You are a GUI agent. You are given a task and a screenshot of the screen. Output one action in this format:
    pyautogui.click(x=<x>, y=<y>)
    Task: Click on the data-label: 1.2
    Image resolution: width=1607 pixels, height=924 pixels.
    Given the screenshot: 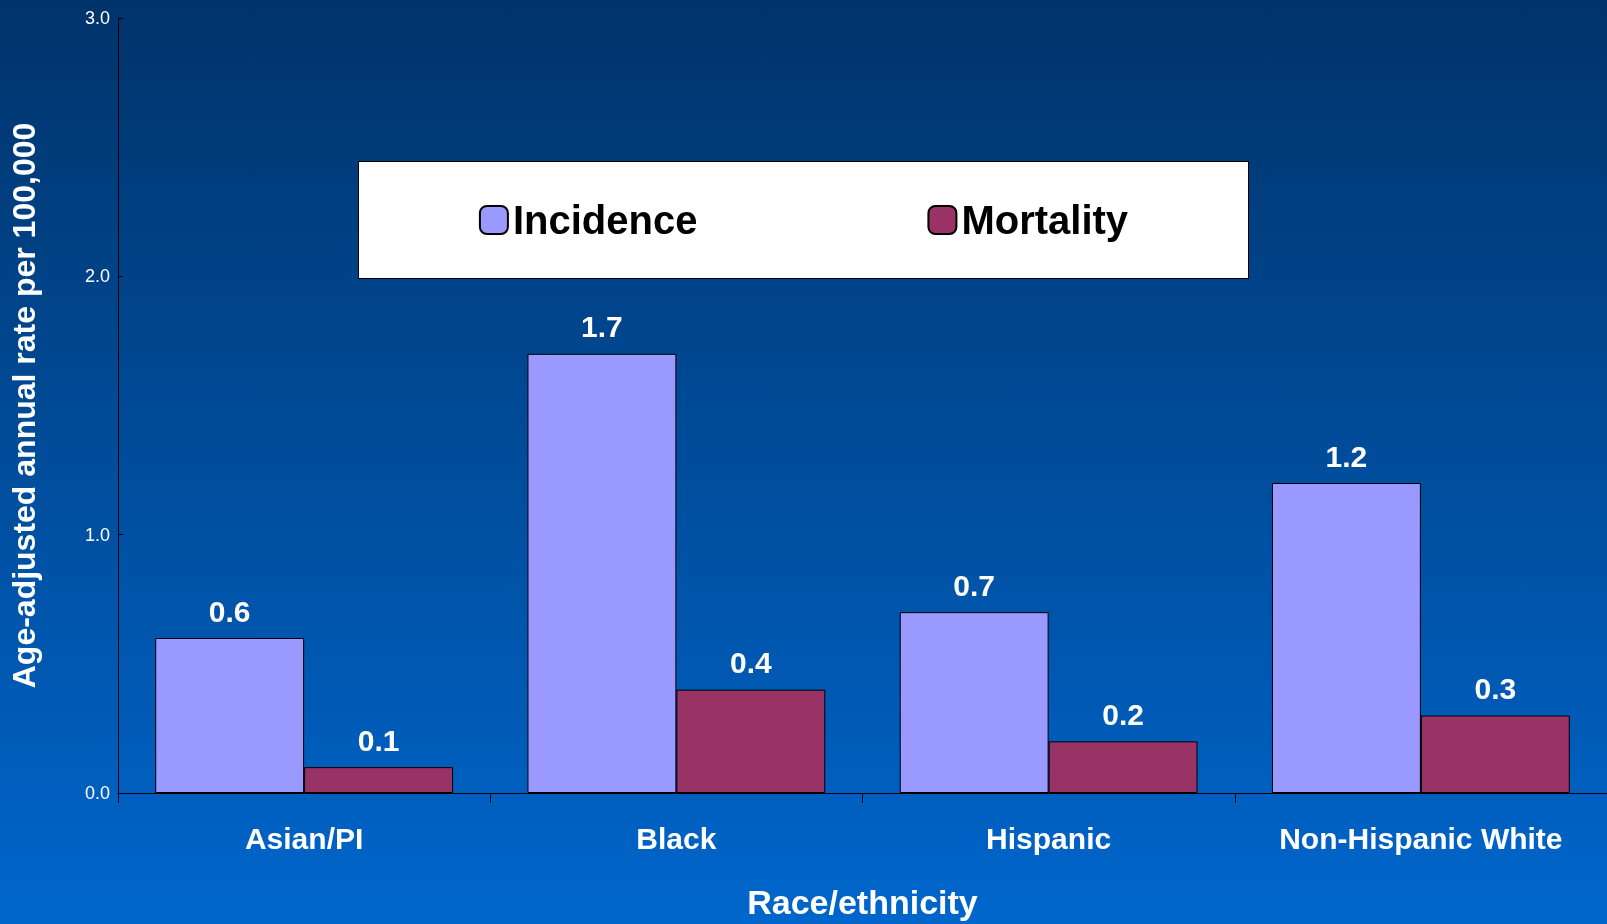 What is the action you would take?
    pyautogui.click(x=1346, y=456)
    